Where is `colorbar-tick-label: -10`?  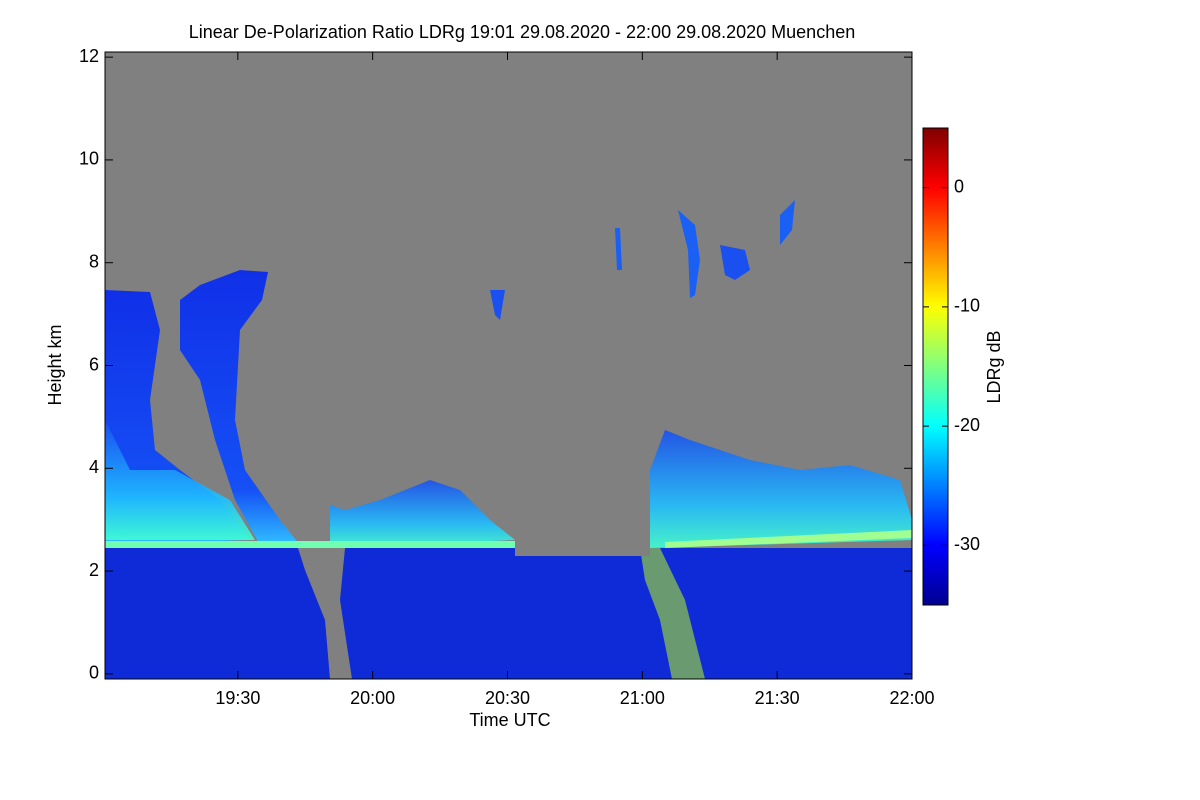
colorbar-tick-label: -10 is located at coordinates (967, 306).